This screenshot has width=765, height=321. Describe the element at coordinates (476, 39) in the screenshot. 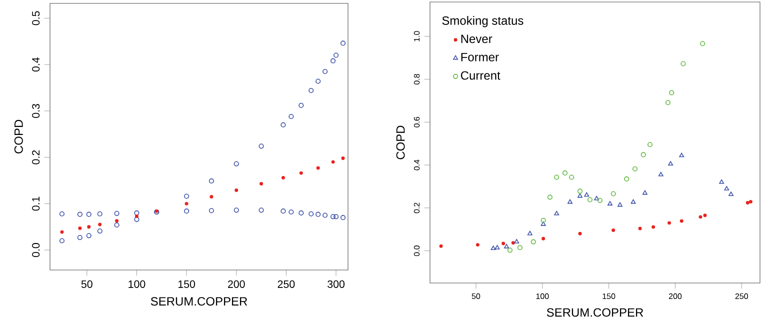

I see `legend-label: Never` at that location.